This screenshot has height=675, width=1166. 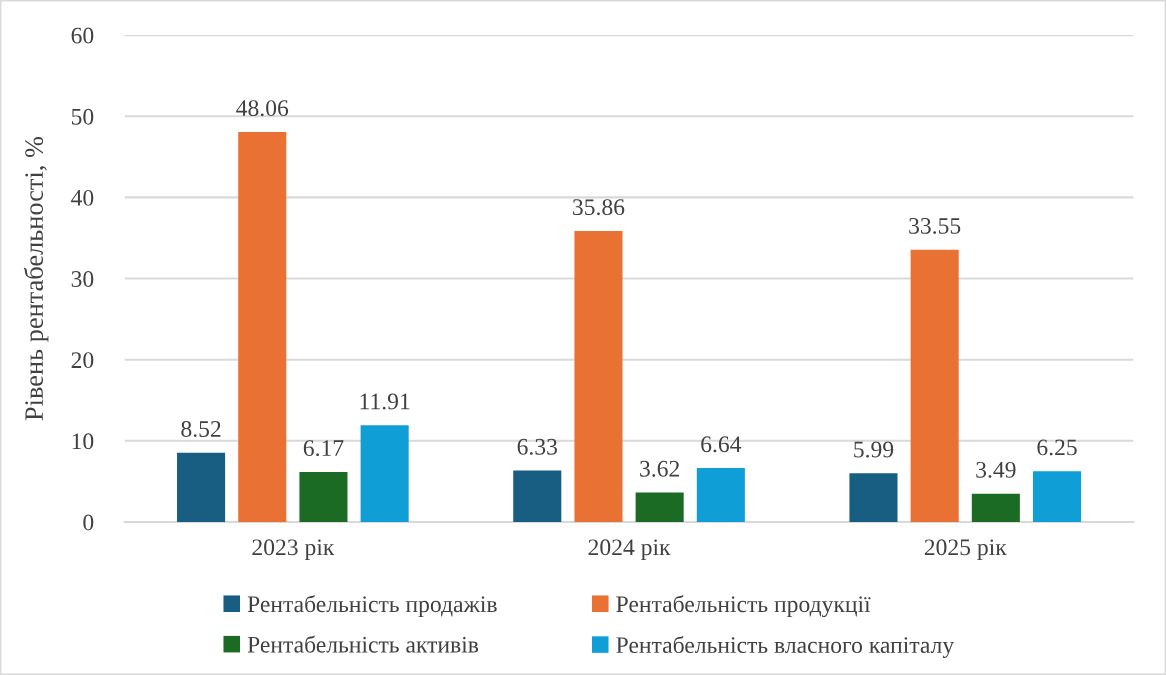 I want to click on data-label: 33.55, so click(x=935, y=225).